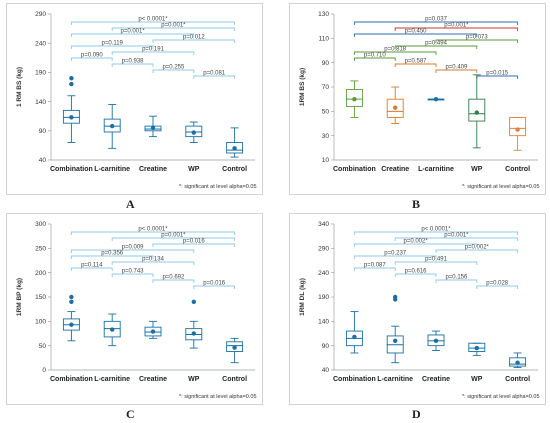  I want to click on p-value-label: p=0.587, so click(416, 62).